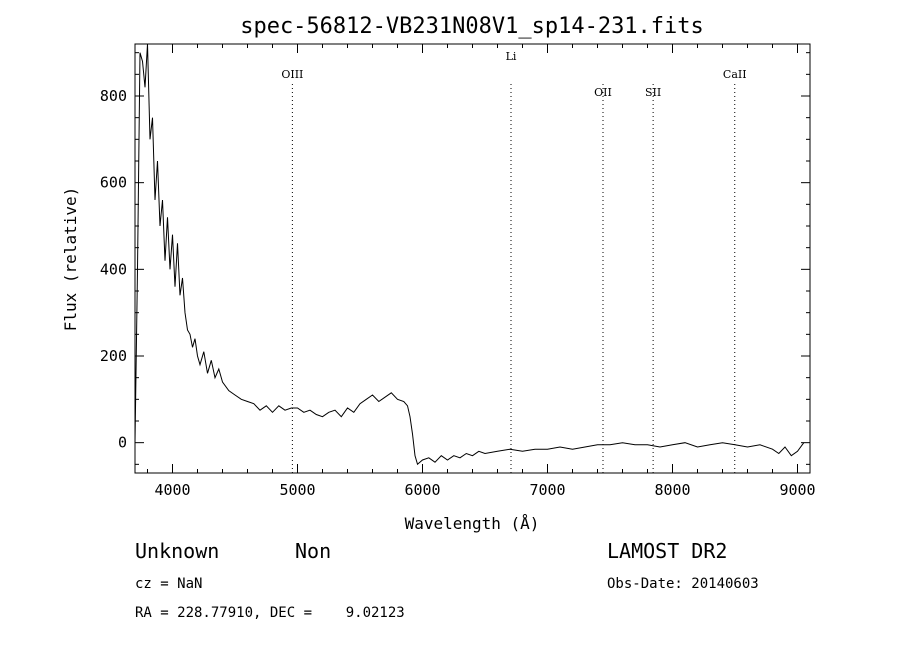 The image size is (900, 650). What do you see at coordinates (472, 523) in the screenshot?
I see `x-axis-label: Wavelength (Å)` at bounding box center [472, 523].